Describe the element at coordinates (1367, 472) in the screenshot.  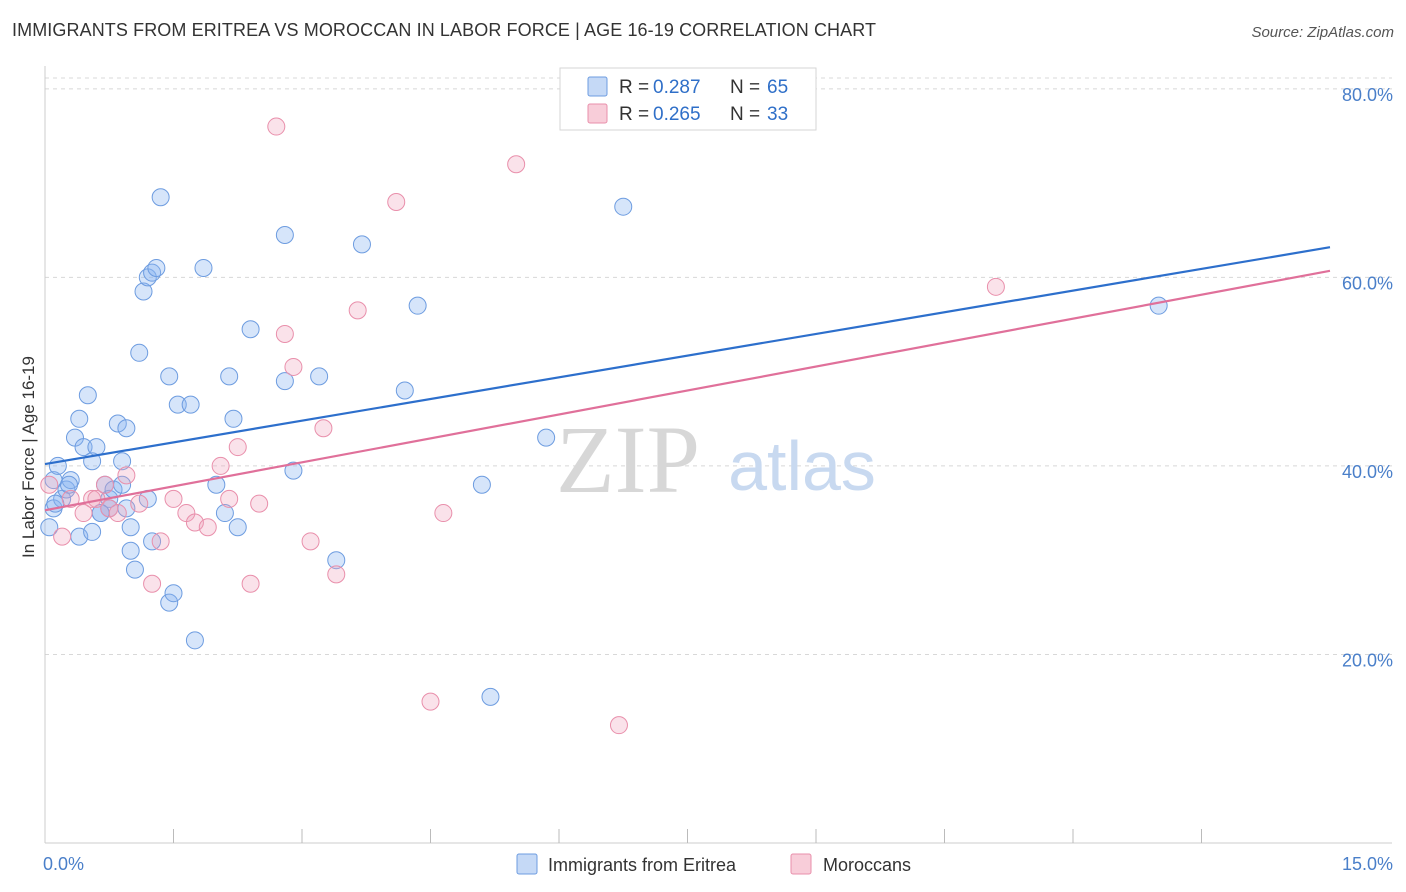
I see `y-tick-label-1: 40.0%` at that location.